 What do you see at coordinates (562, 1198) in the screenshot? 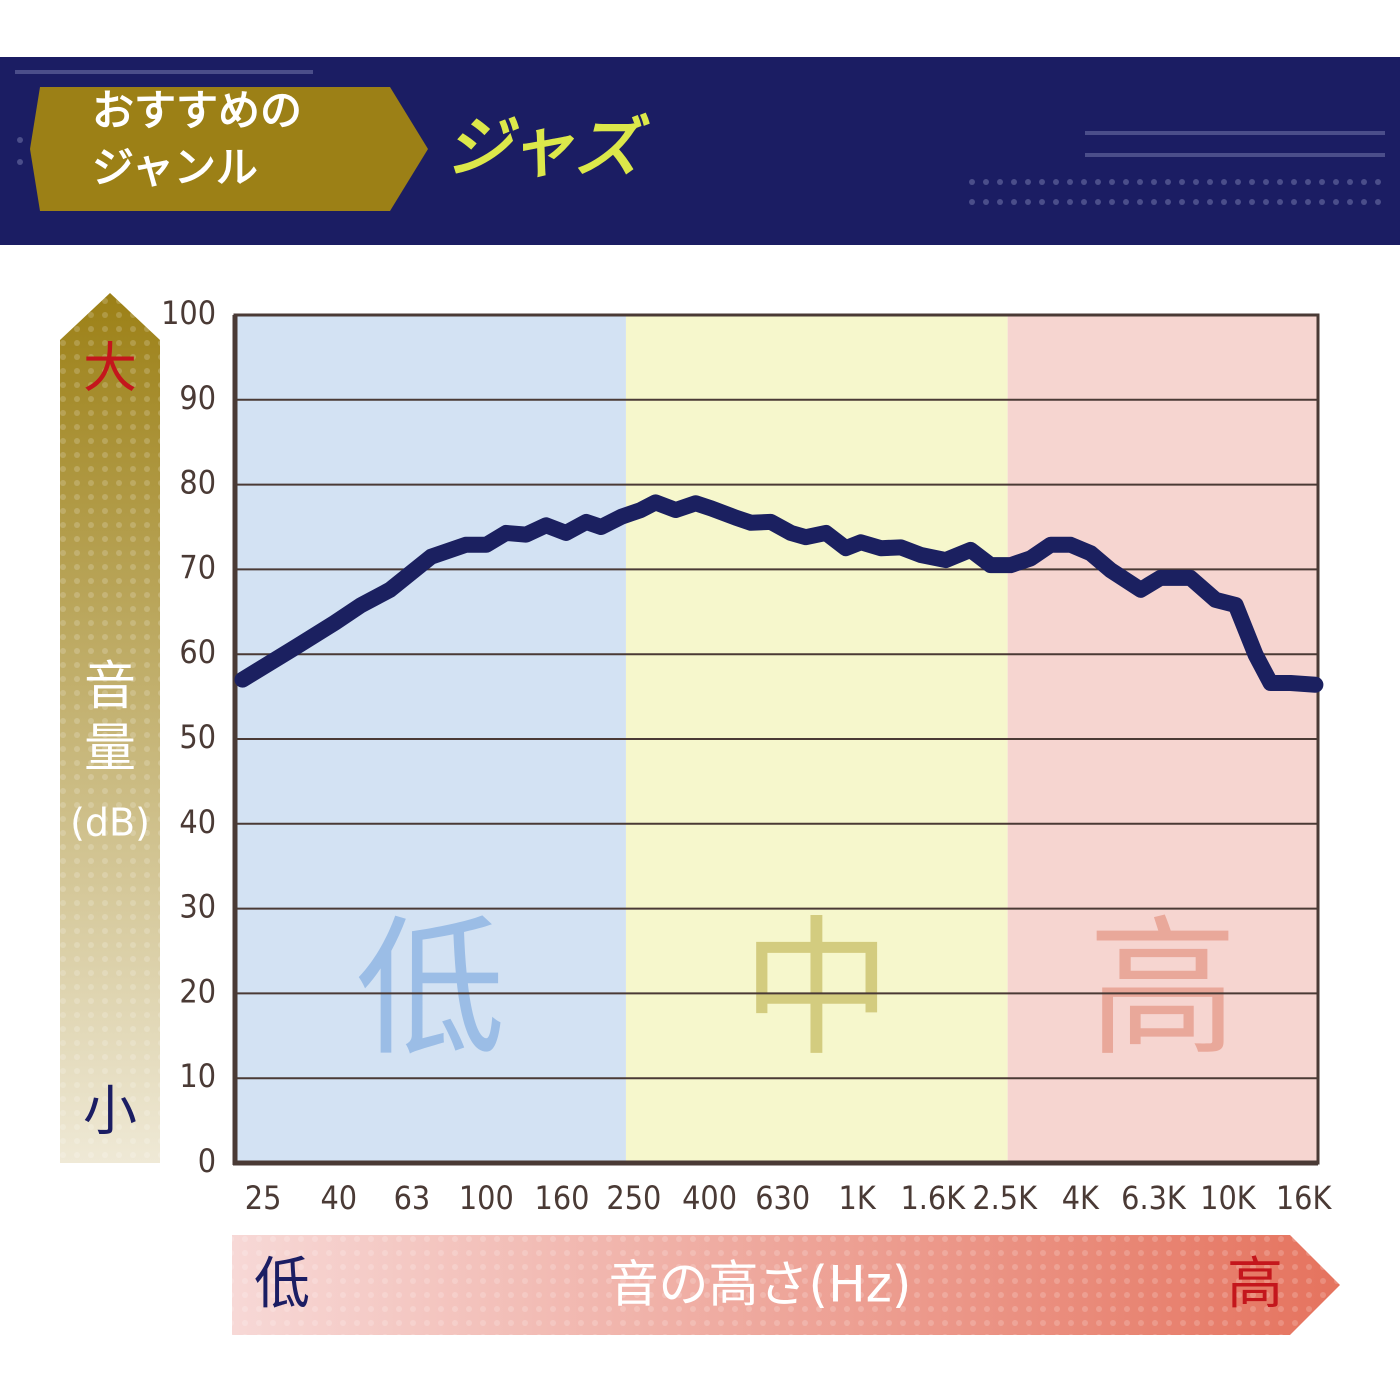
I see `x-tick-label: 160` at bounding box center [562, 1198].